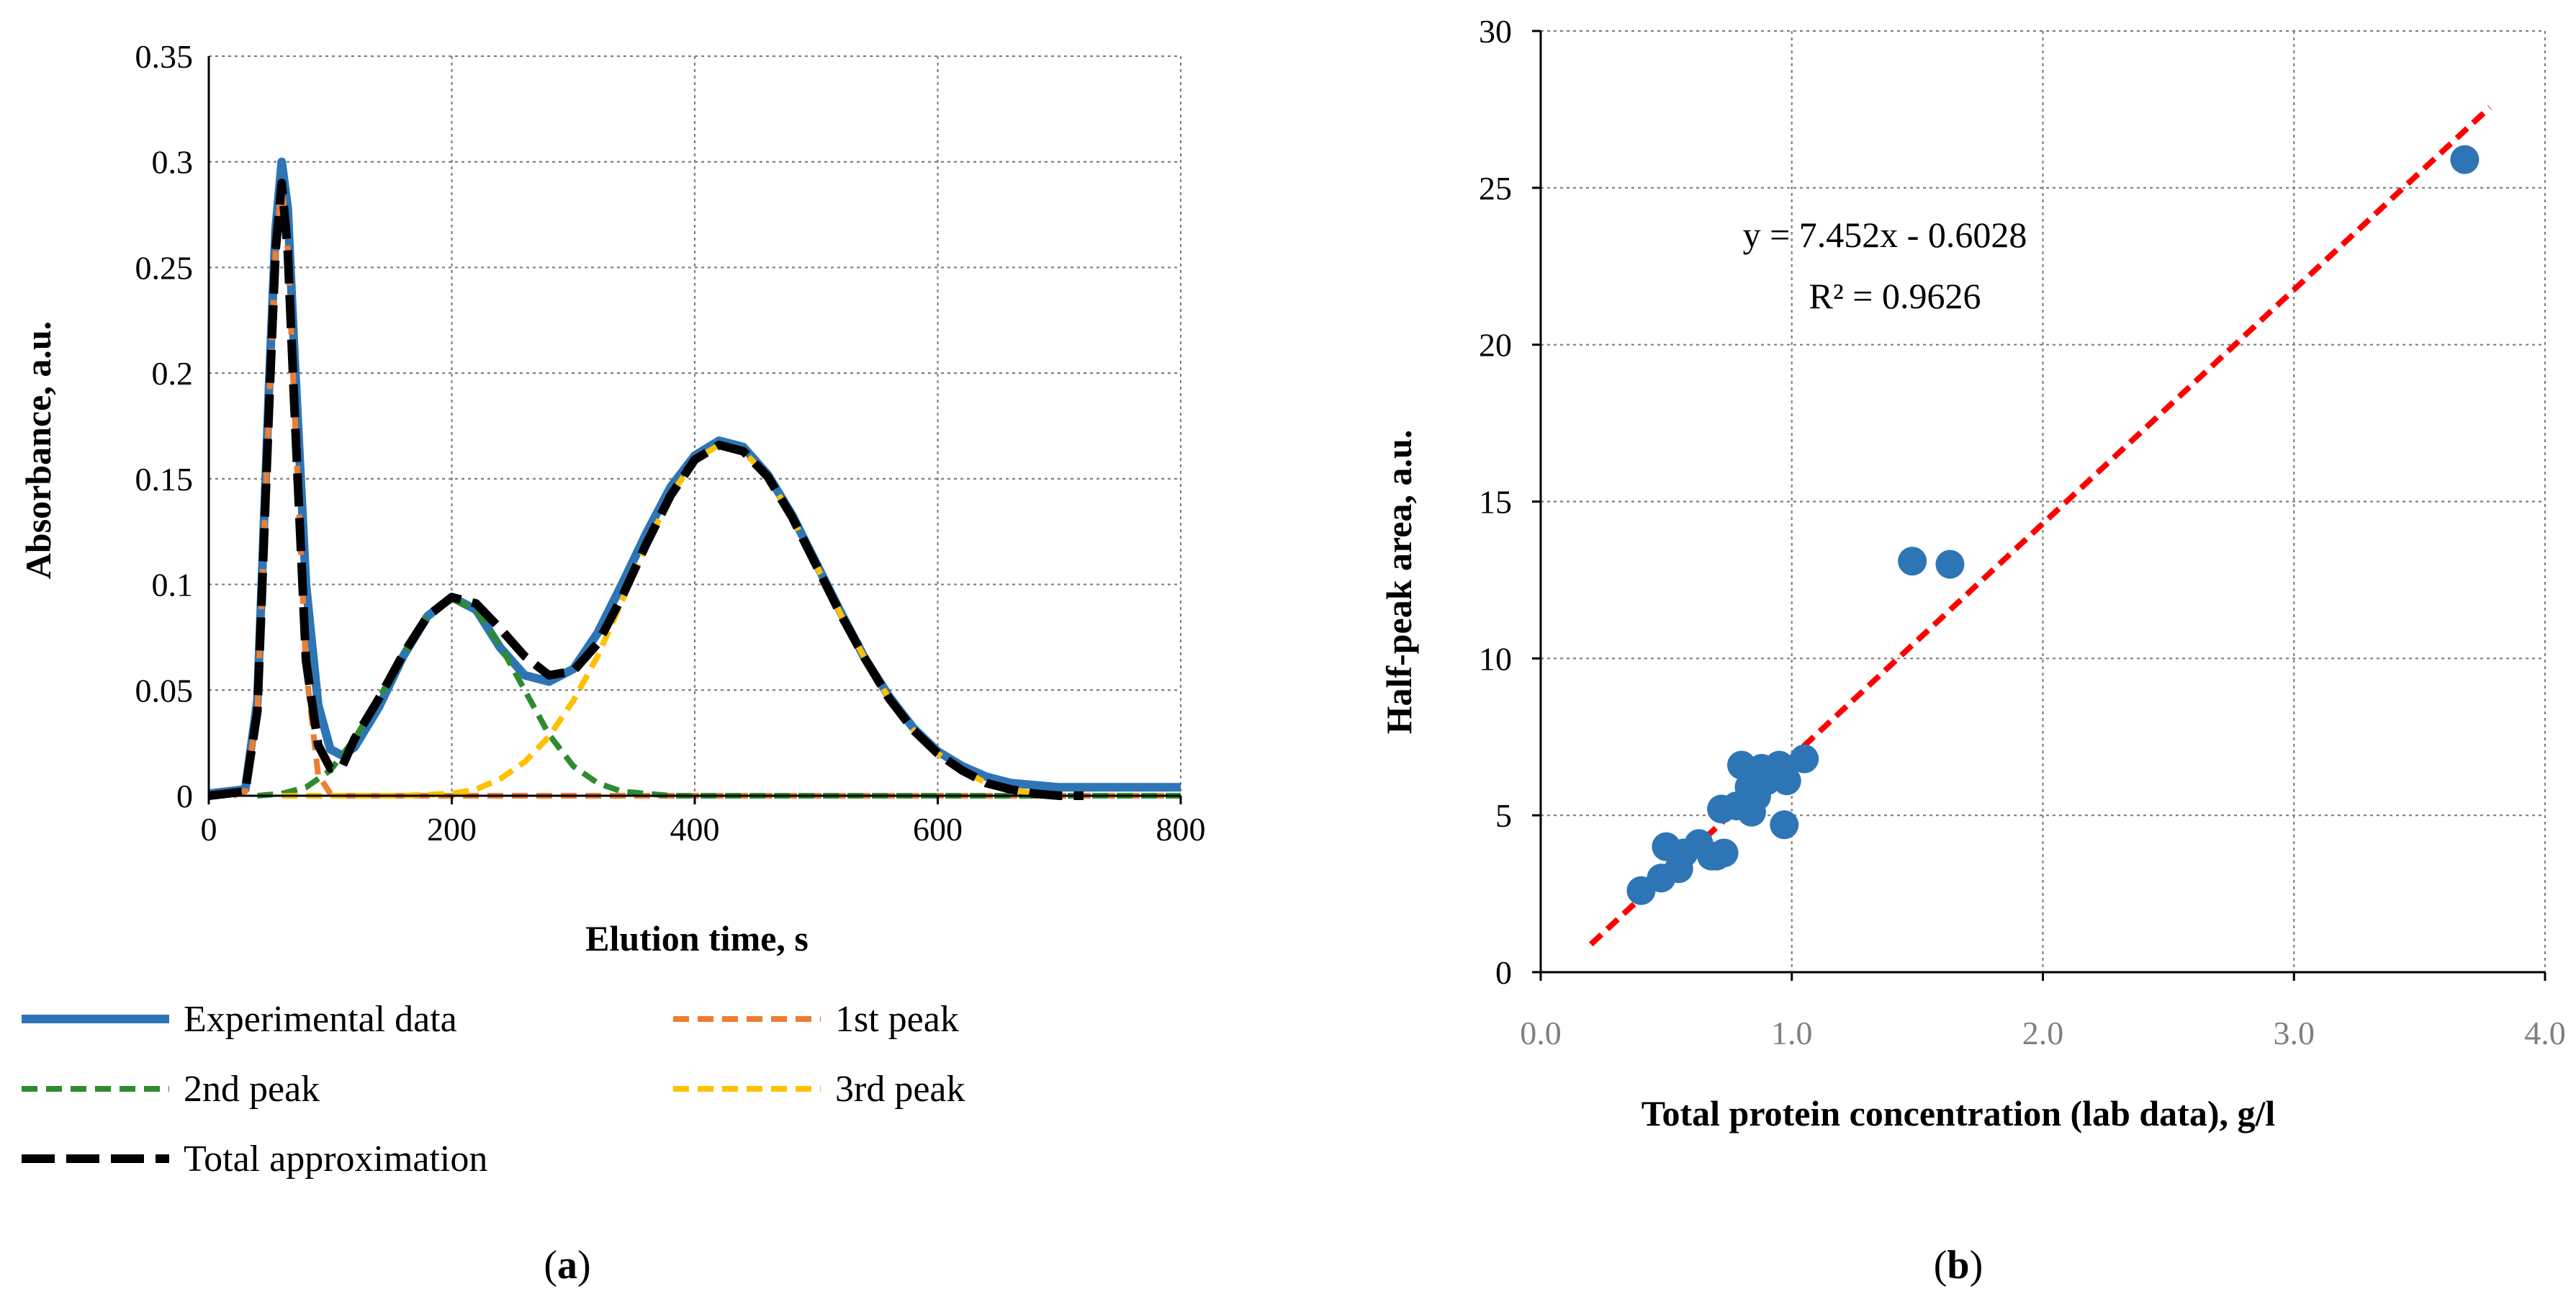 This screenshot has width=2576, height=1302. I want to click on panel-b-y-axis-title: Half-peak area, a.u., so click(1399, 582).